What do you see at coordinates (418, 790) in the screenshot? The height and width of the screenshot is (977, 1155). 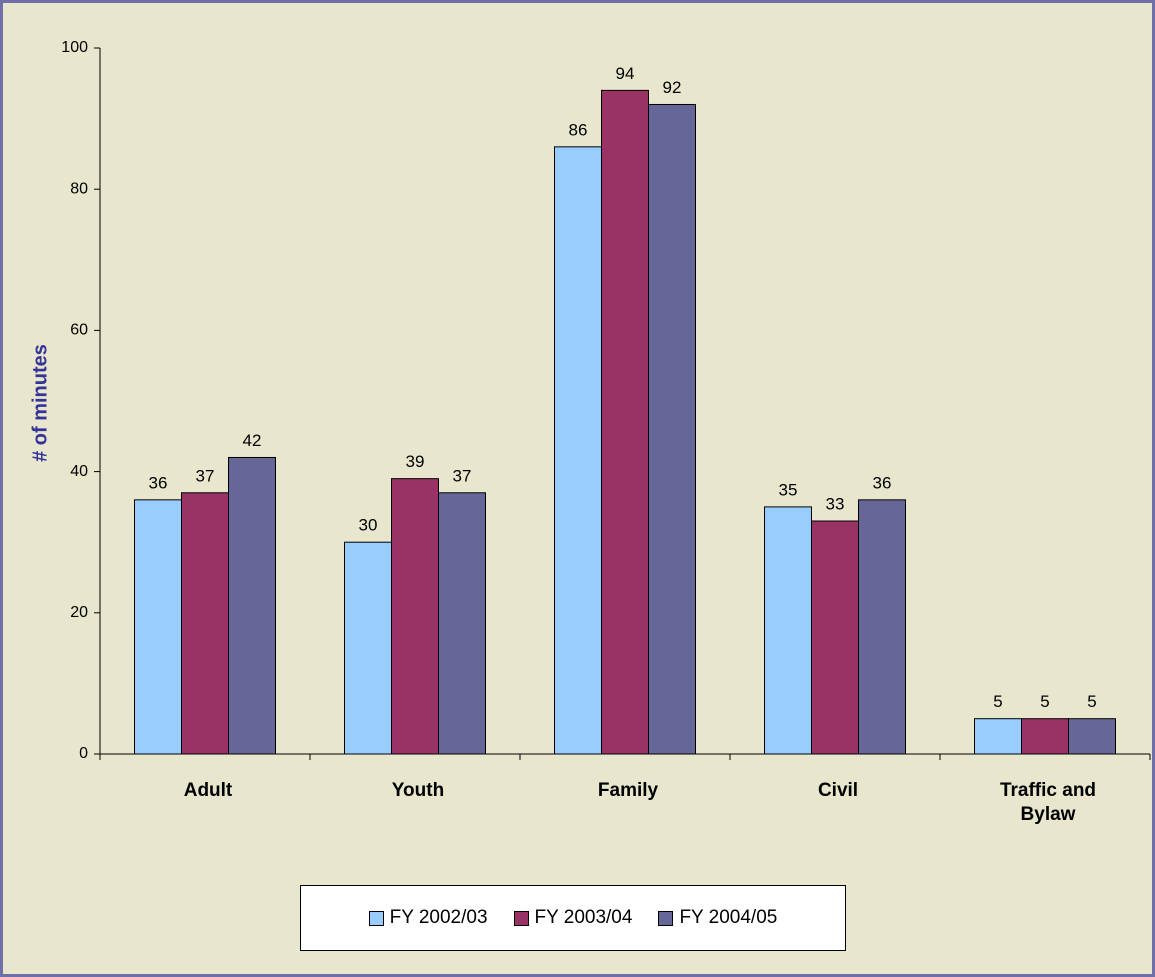 I see `x-tick-label: Youth` at bounding box center [418, 790].